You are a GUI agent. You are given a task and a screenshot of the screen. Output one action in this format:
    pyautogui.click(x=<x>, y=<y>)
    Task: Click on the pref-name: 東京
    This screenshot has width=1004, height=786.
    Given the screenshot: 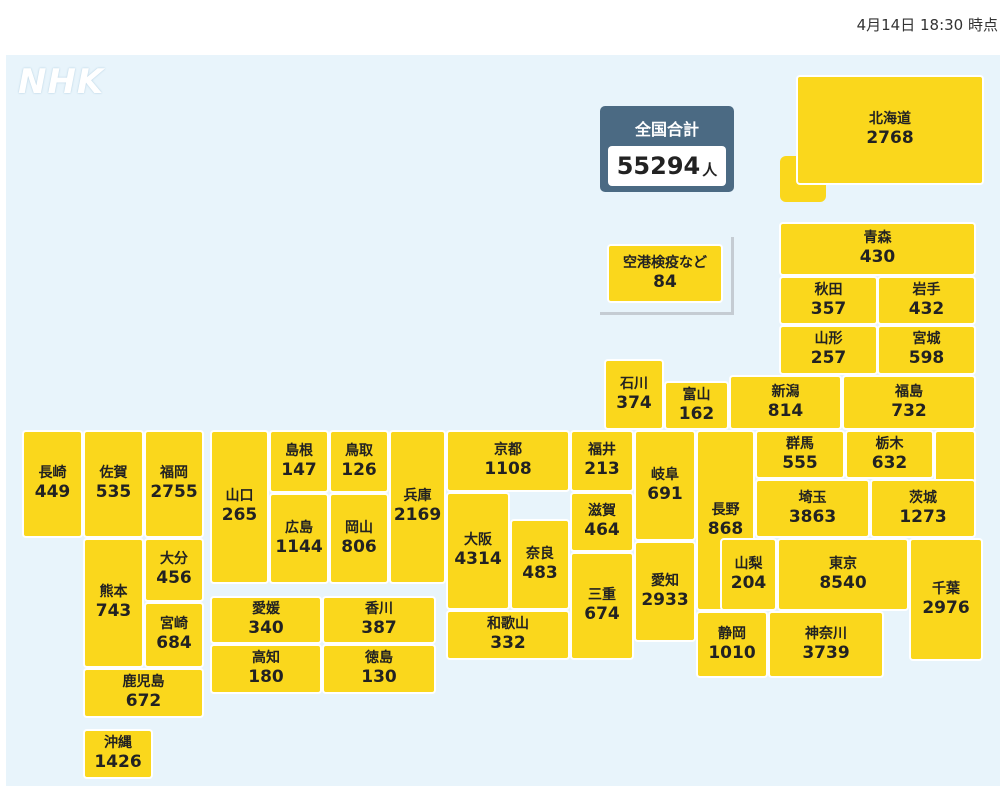 What is the action you would take?
    pyautogui.click(x=843, y=563)
    